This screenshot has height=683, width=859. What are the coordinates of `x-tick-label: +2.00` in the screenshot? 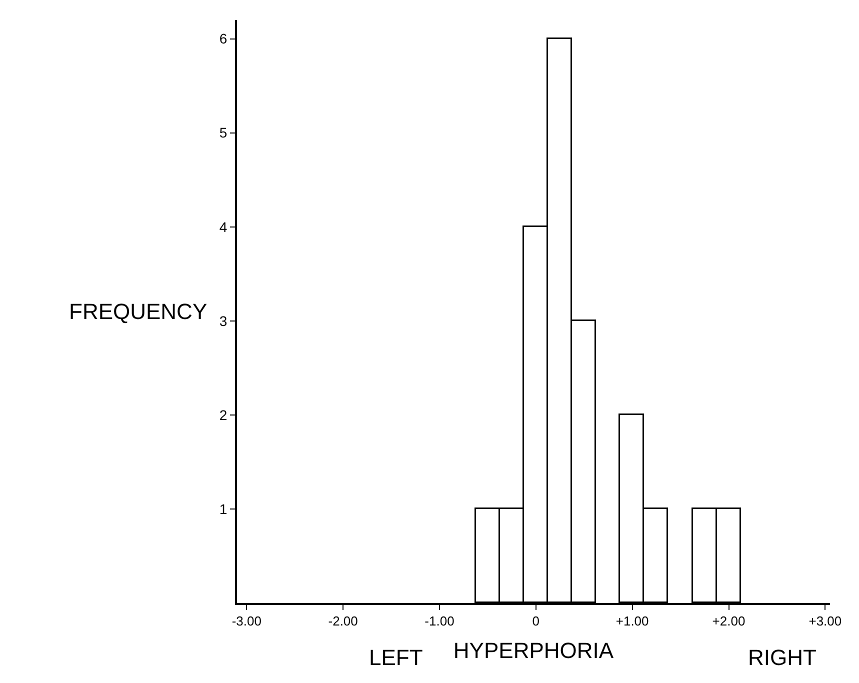 It's located at (729, 621).